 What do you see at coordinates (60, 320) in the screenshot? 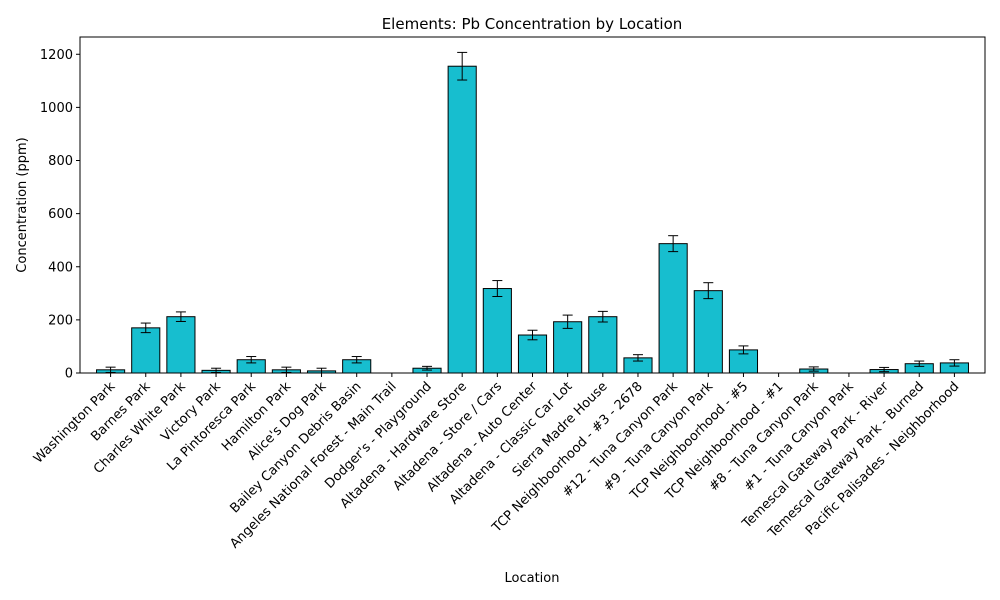
I see `y-tick-label: 200` at bounding box center [60, 320].